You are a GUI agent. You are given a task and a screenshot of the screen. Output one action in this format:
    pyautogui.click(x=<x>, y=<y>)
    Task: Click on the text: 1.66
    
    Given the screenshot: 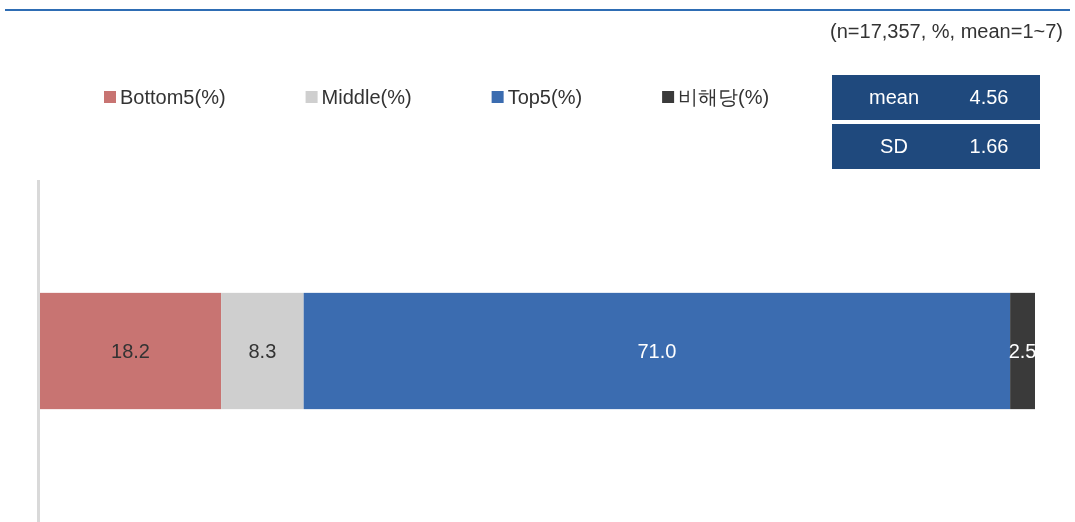 What is the action you would take?
    pyautogui.click(x=989, y=146)
    